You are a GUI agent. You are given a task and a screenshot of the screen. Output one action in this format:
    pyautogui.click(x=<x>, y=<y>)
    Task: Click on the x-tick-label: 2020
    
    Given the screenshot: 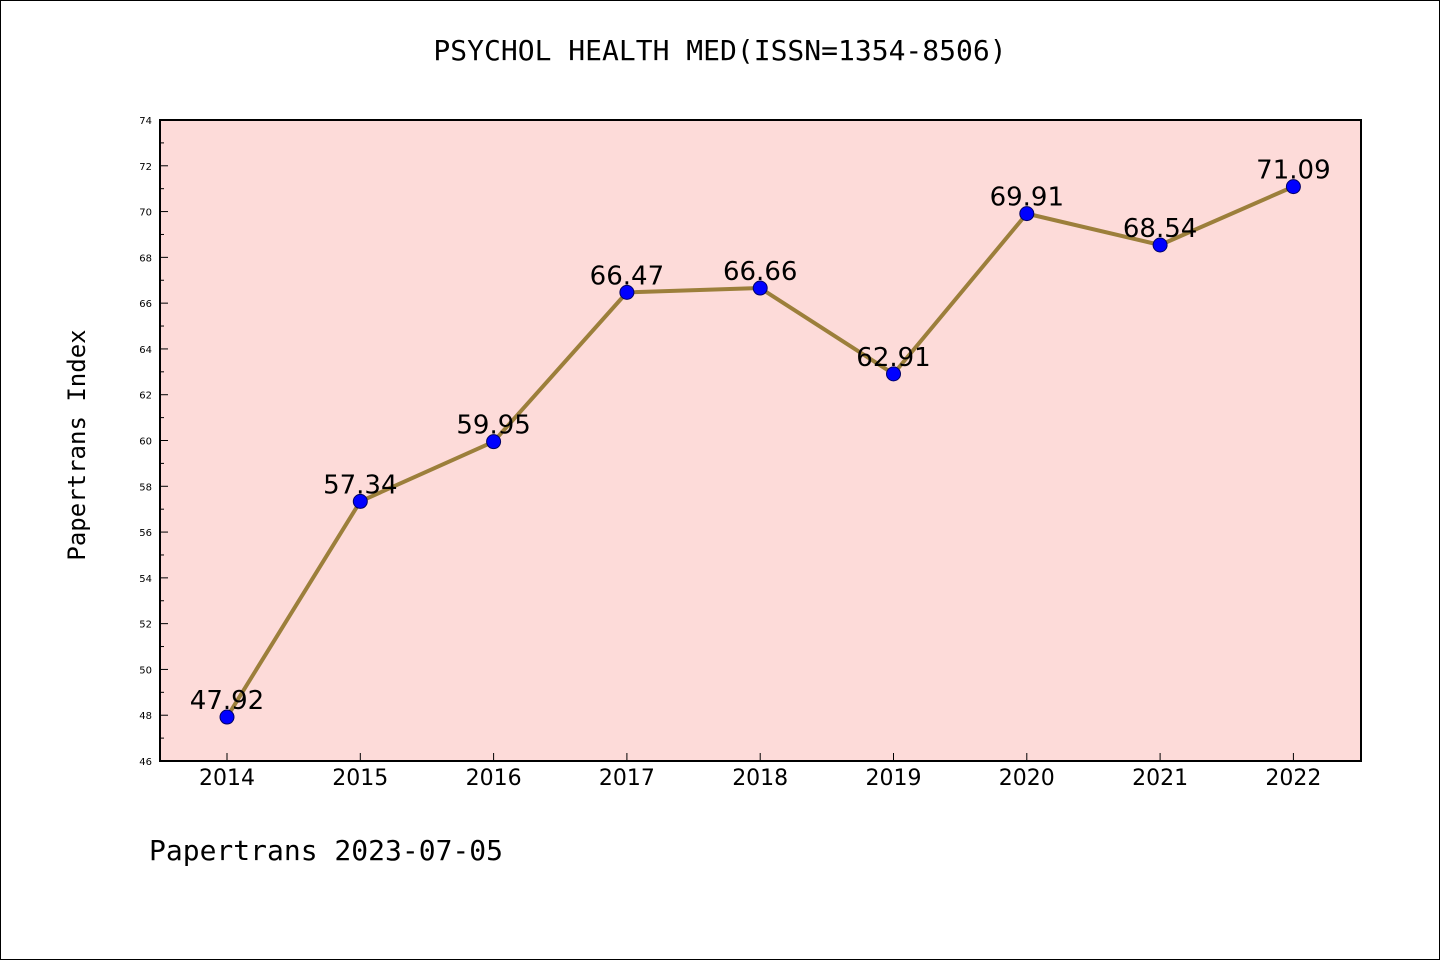 What is the action you would take?
    pyautogui.click(x=1027, y=778)
    